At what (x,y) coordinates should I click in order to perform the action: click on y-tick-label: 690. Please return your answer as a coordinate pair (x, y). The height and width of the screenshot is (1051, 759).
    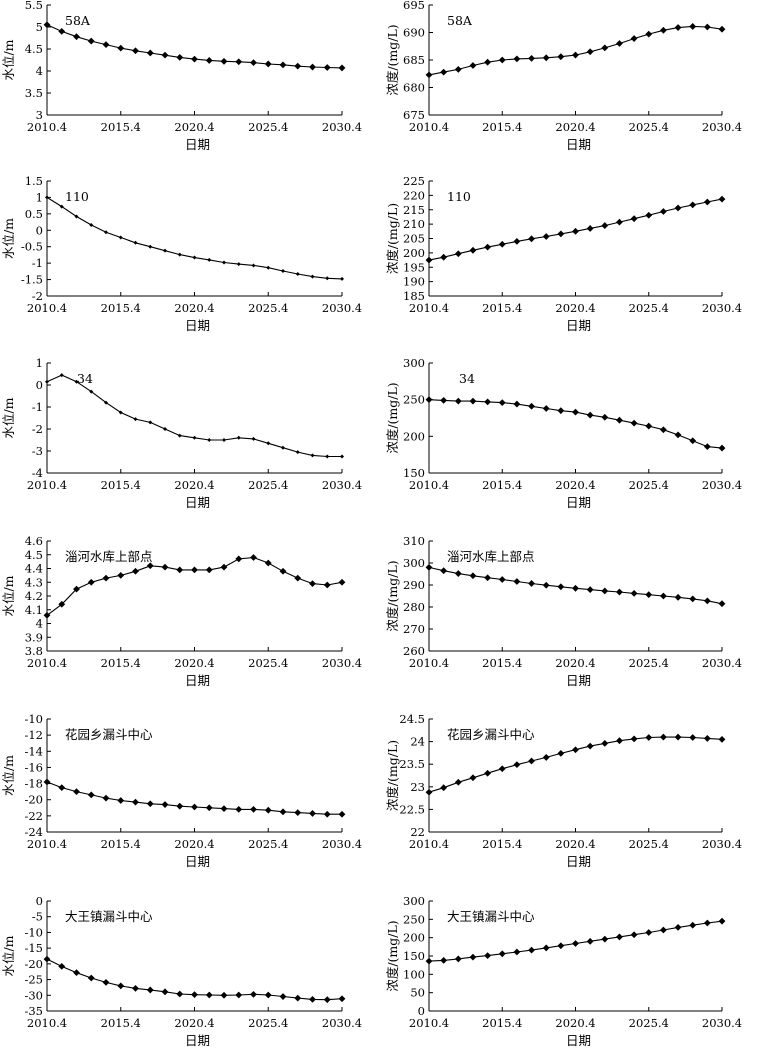
    Looking at the image, I should click on (414, 33).